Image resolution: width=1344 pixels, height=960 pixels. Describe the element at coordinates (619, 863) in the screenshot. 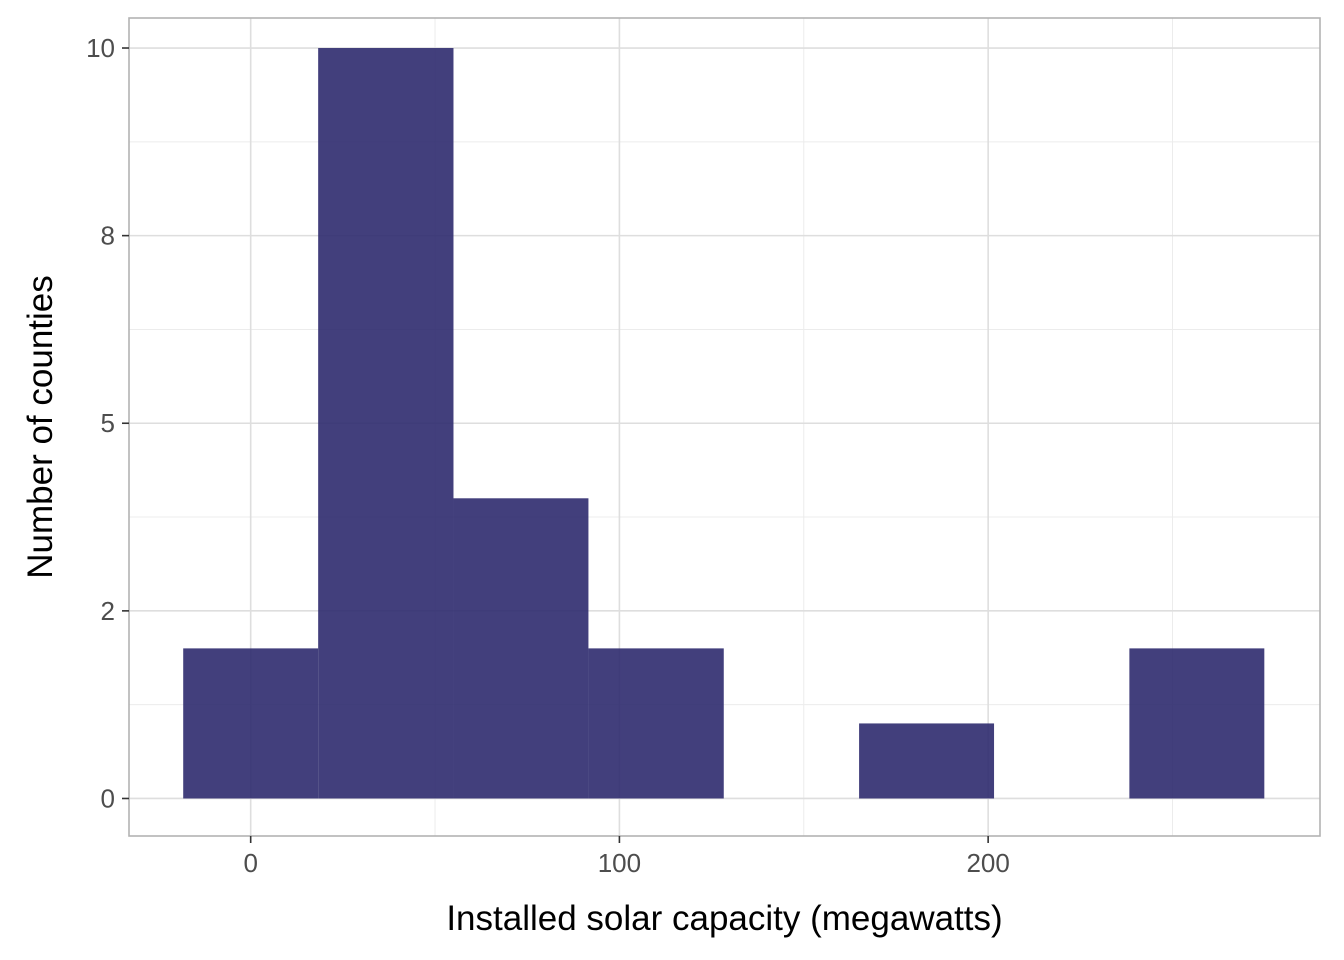

I see `x-tick-label: 100` at that location.